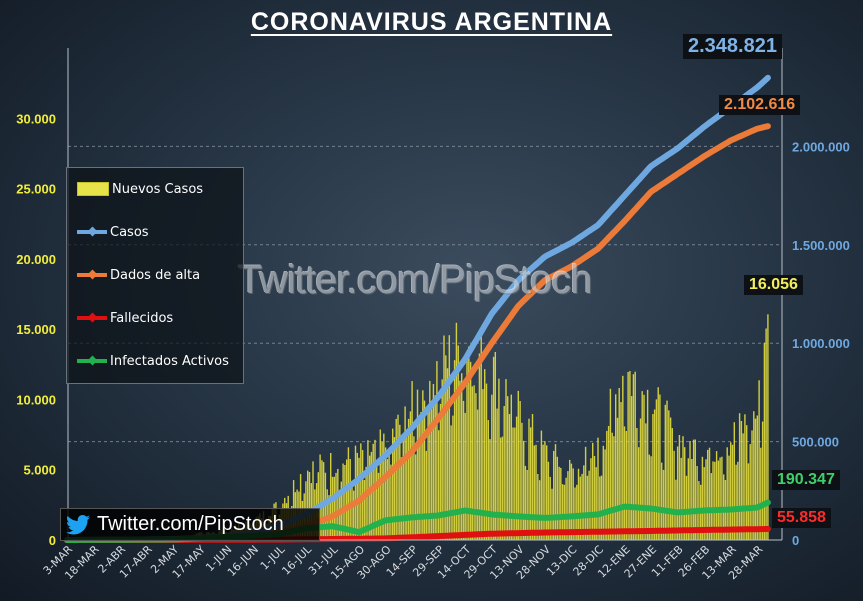  I want to click on y-left-tick-label: 0, so click(52, 540).